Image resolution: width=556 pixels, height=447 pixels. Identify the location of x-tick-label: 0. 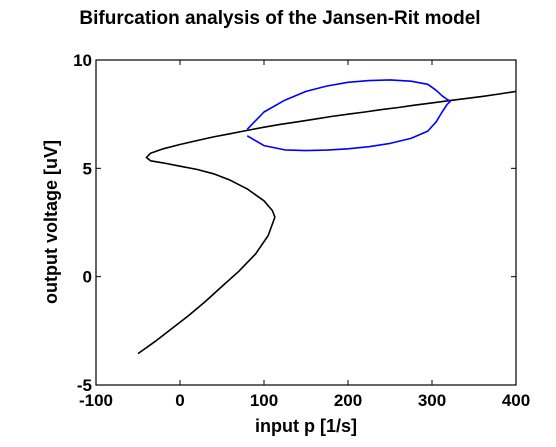
(179, 400).